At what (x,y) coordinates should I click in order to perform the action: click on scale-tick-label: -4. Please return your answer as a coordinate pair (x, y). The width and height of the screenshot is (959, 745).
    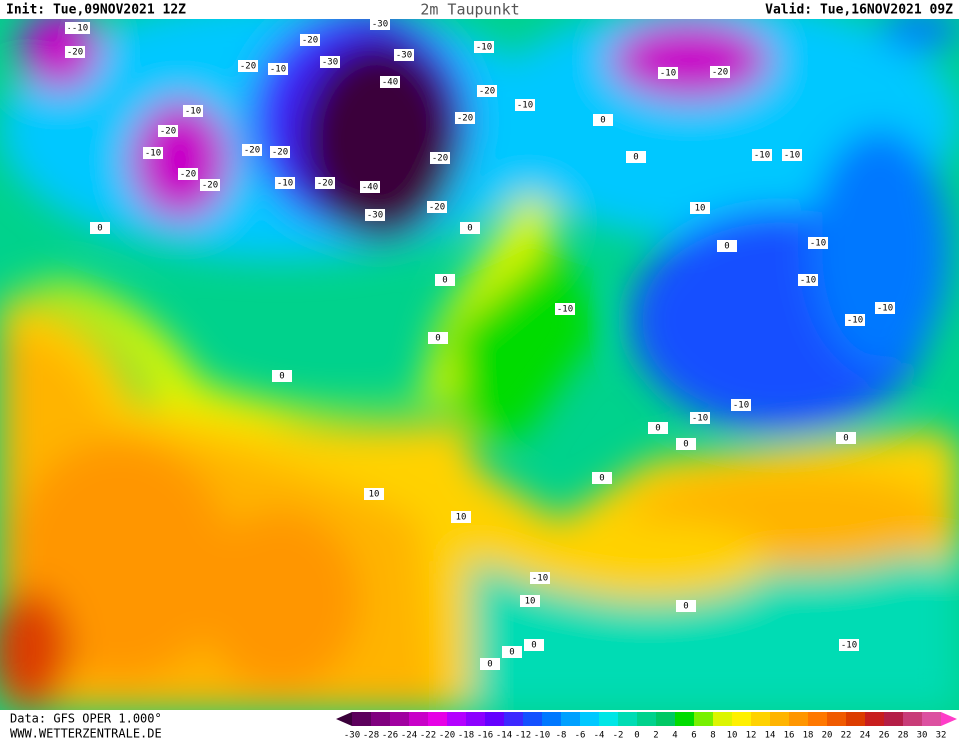
    Looking at the image, I should click on (599, 736).